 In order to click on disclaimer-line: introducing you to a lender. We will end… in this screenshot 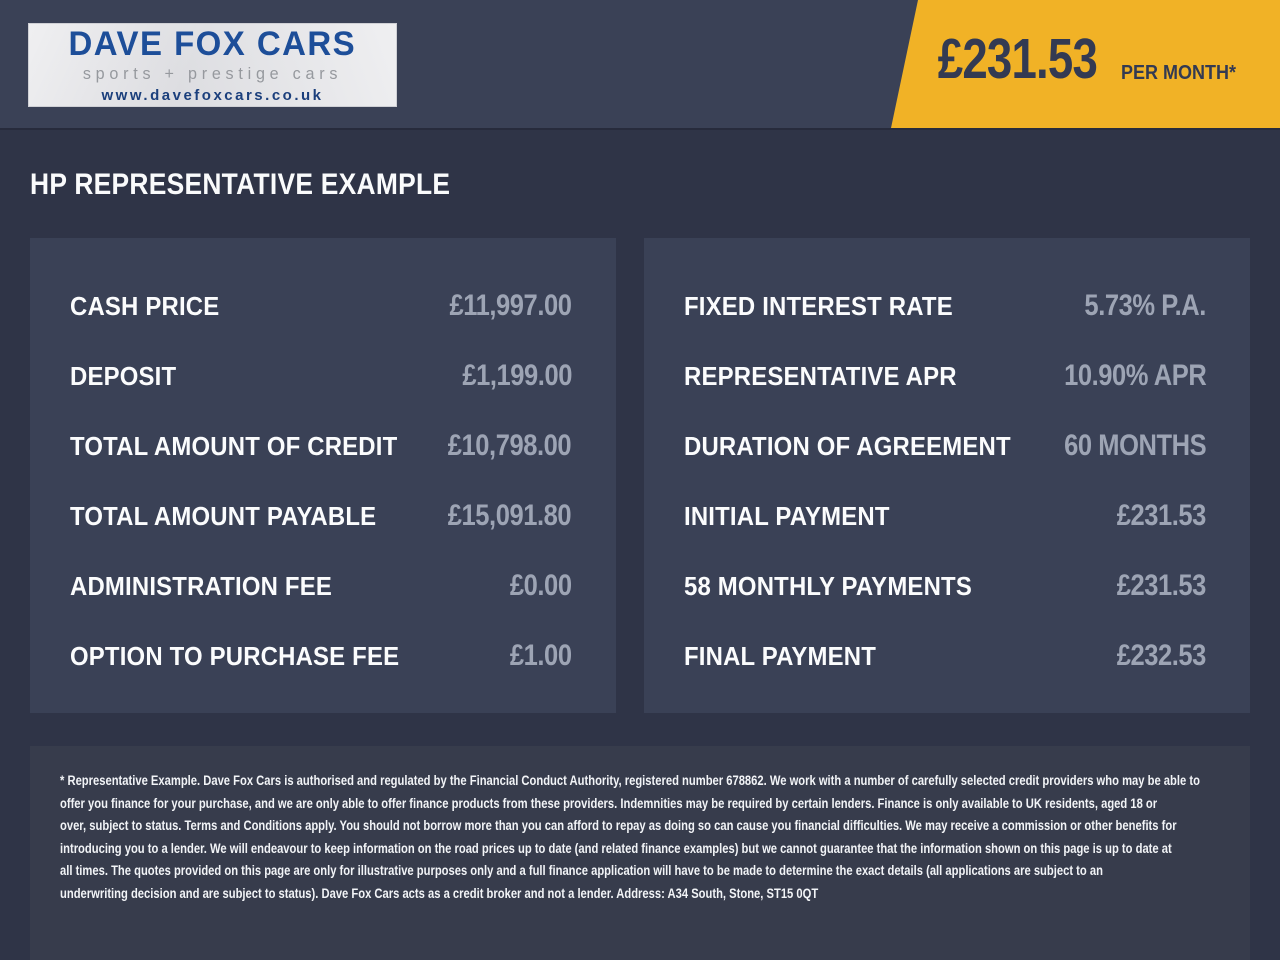, I will do `click(616, 848)`.